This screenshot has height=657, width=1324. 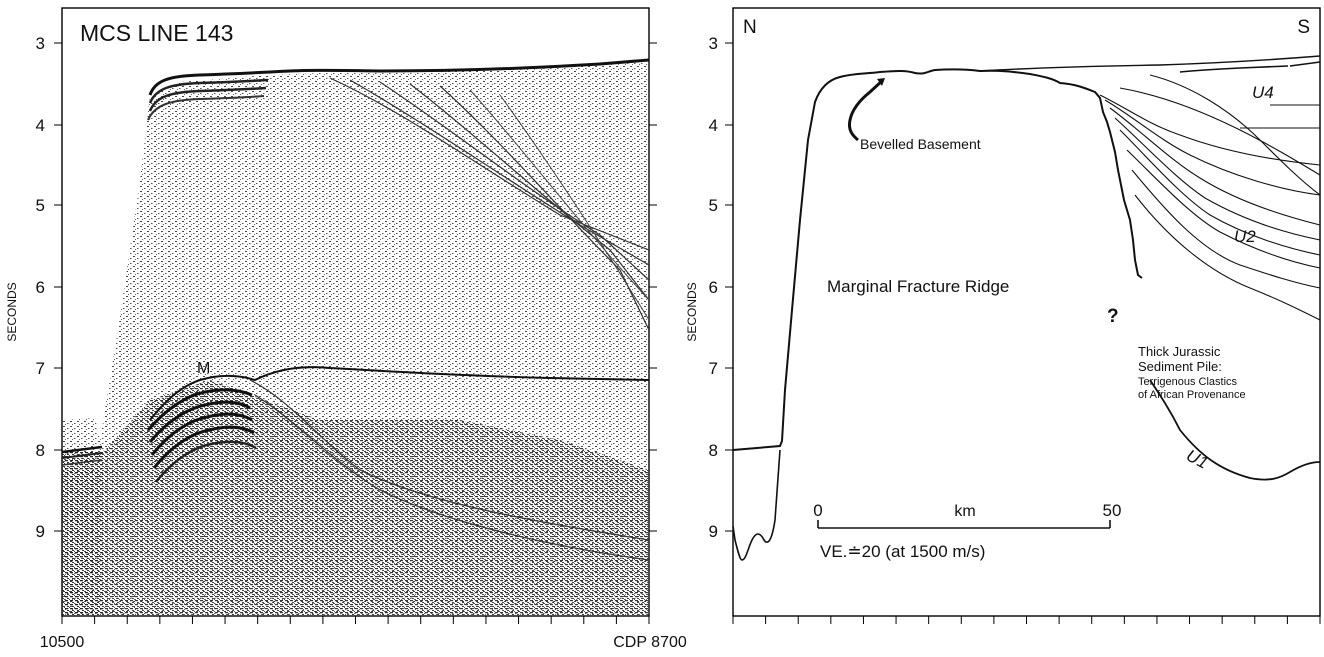 What do you see at coordinates (1303, 27) in the screenshot?
I see `south-label: S` at bounding box center [1303, 27].